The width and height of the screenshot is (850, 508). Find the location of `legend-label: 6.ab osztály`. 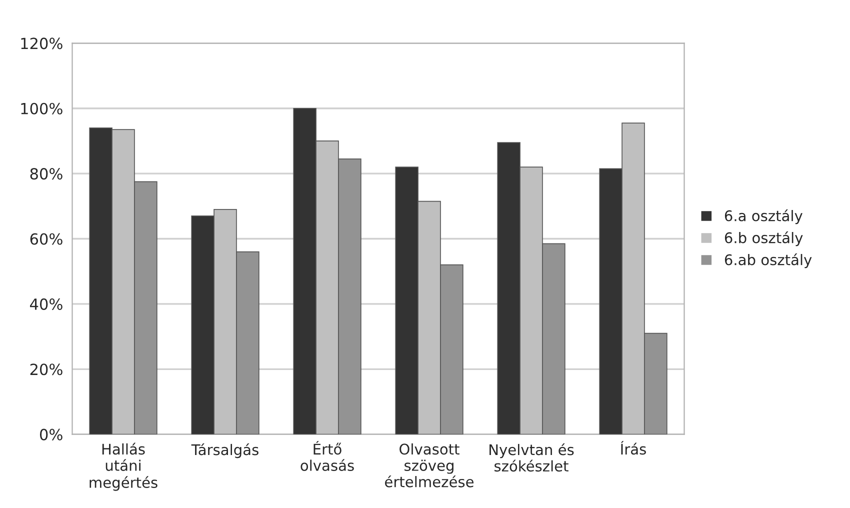

legend-label: 6.ab osztály is located at coordinates (768, 260).